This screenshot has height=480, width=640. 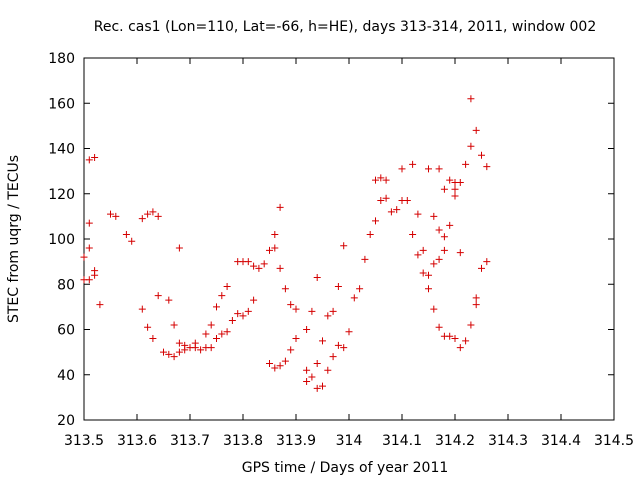 I want to click on x-tick-label: 314.4, so click(x=561, y=441).